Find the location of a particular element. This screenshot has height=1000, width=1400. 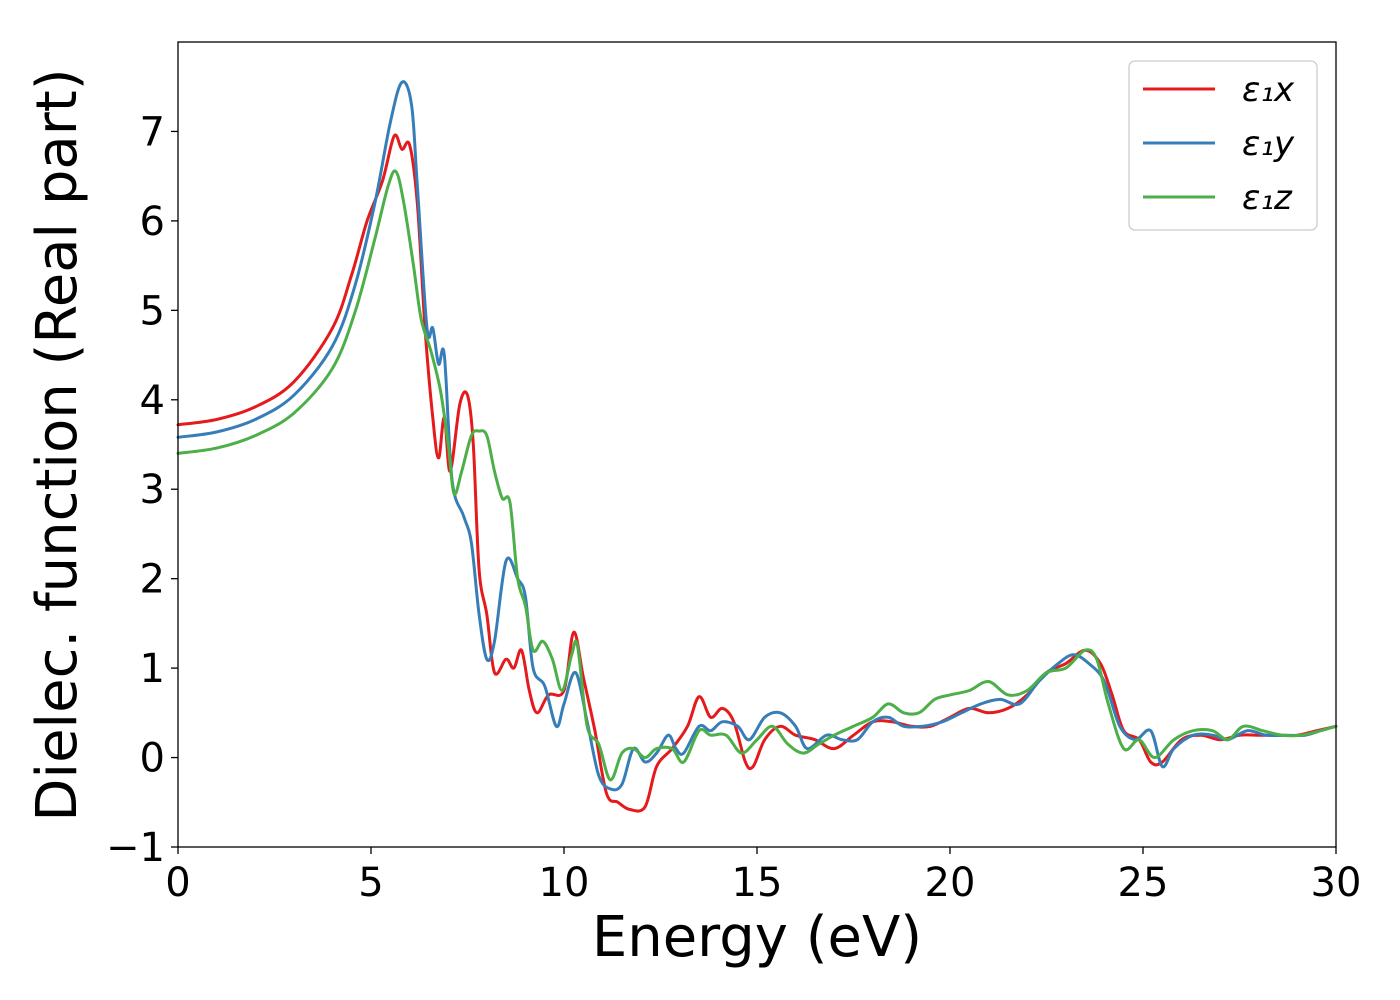

y-tick-label: 4 is located at coordinates (152, 401).